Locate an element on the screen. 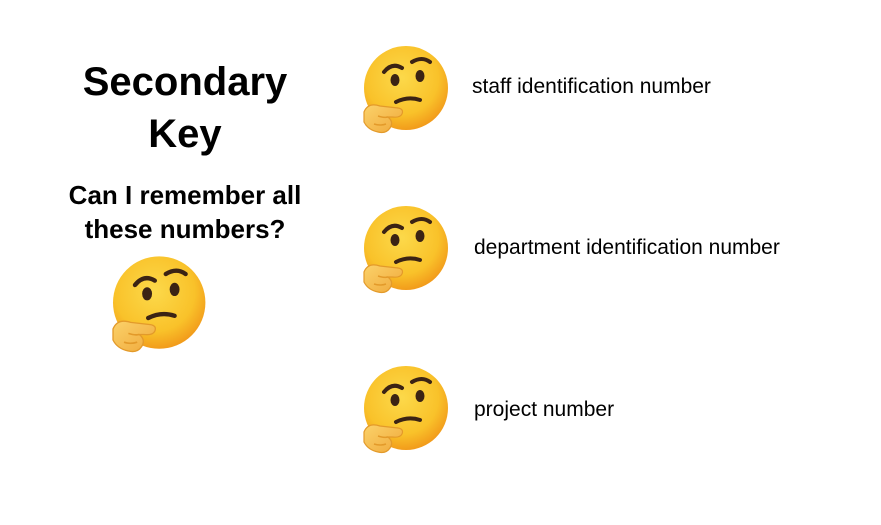 Image resolution: width=881 pixels, height=525 pixels. item-label-staff: staff identification number is located at coordinates (591, 86).